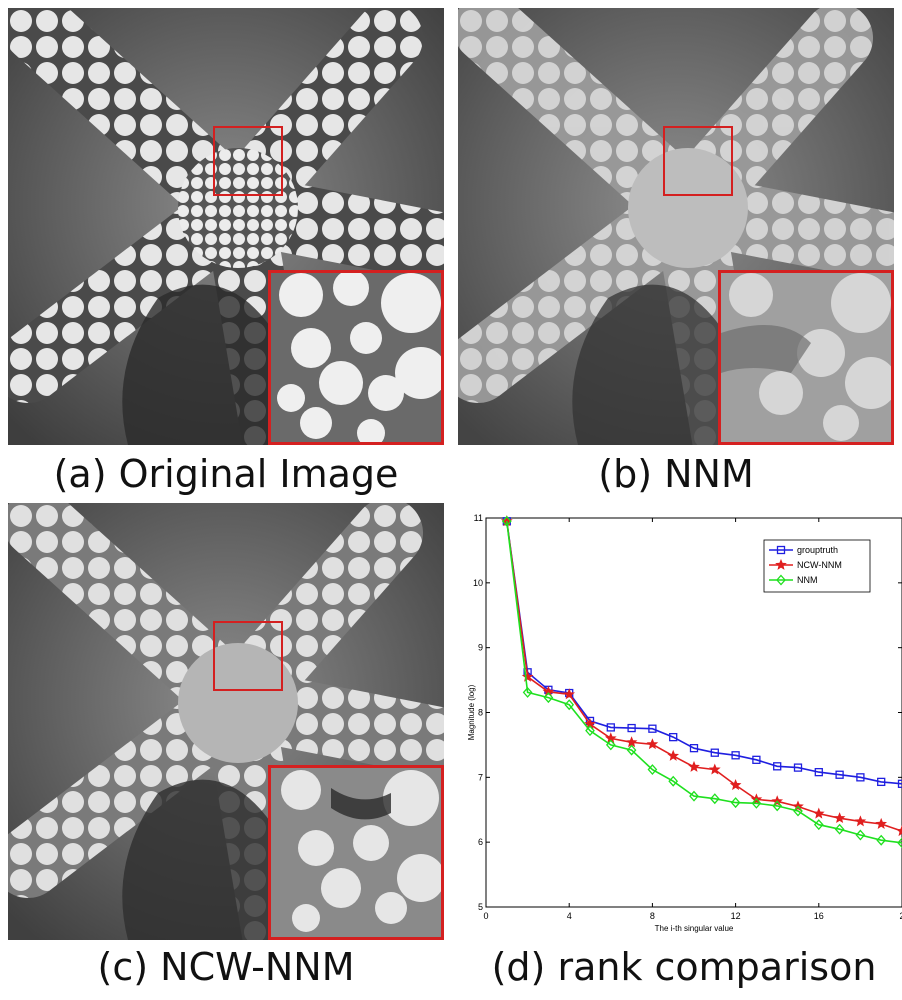 The image size is (902, 1000). What do you see at coordinates (480, 907) in the screenshot?
I see `y-tick-label: 5` at bounding box center [480, 907].